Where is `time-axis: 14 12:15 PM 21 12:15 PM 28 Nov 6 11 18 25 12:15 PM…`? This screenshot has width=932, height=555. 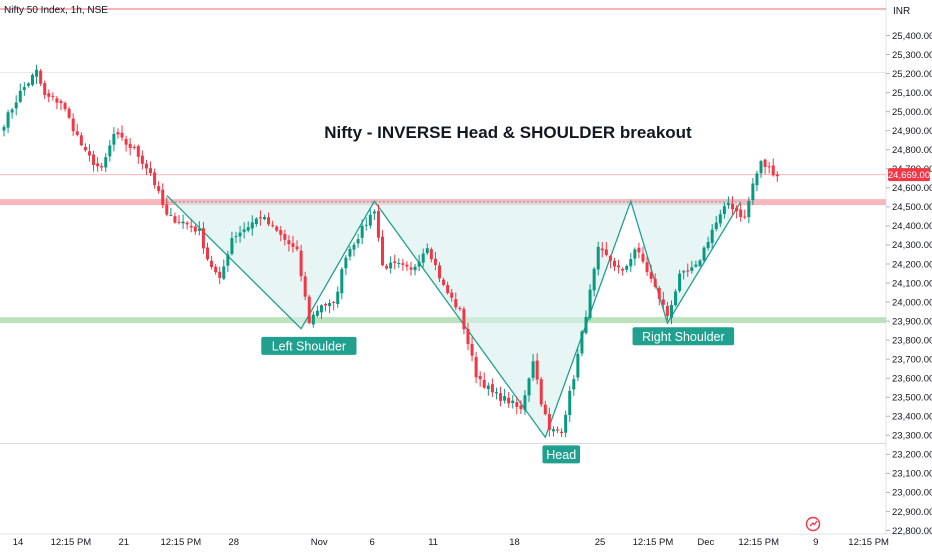 time-axis: 14 12:15 PM 21 12:15 PM 28 Nov 6 11 18 25 12:15 PM… is located at coordinates (451, 542).